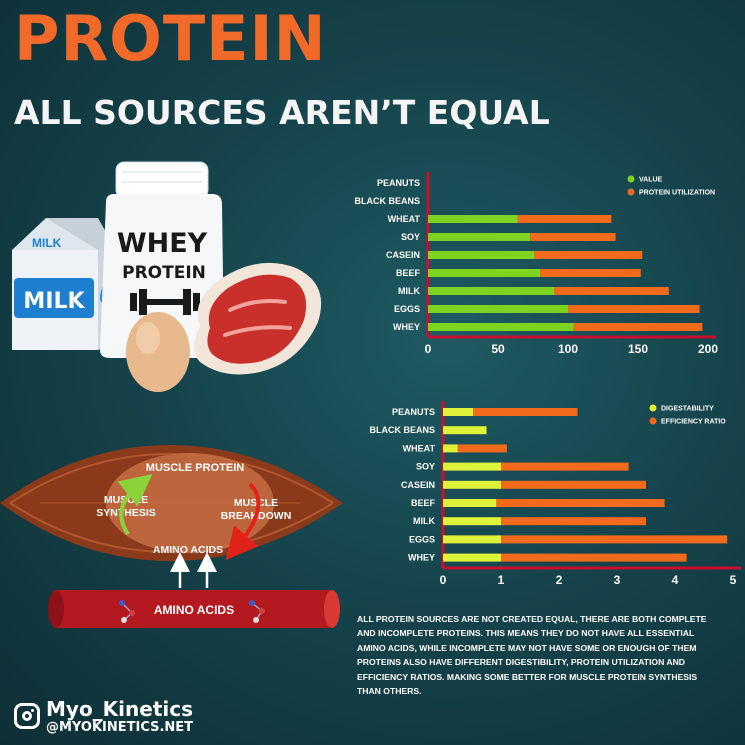 This screenshot has width=745, height=745. Describe the element at coordinates (165, 302) in the screenshot. I see `dumbbell-icon` at that location.